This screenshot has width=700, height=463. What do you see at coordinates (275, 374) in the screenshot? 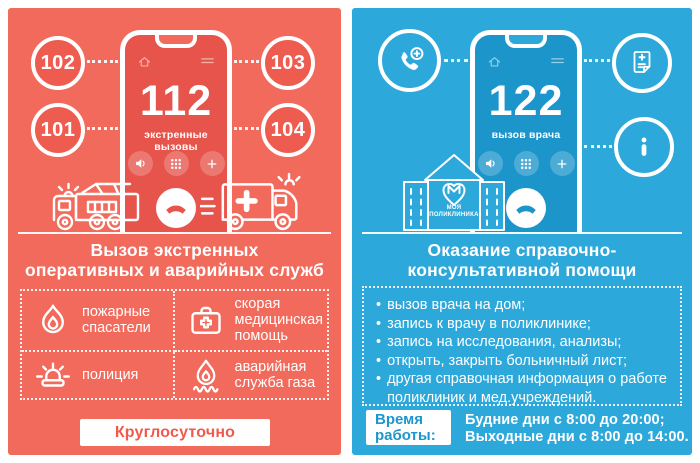
I see `service-label: аварийная служба газа` at bounding box center [275, 374].